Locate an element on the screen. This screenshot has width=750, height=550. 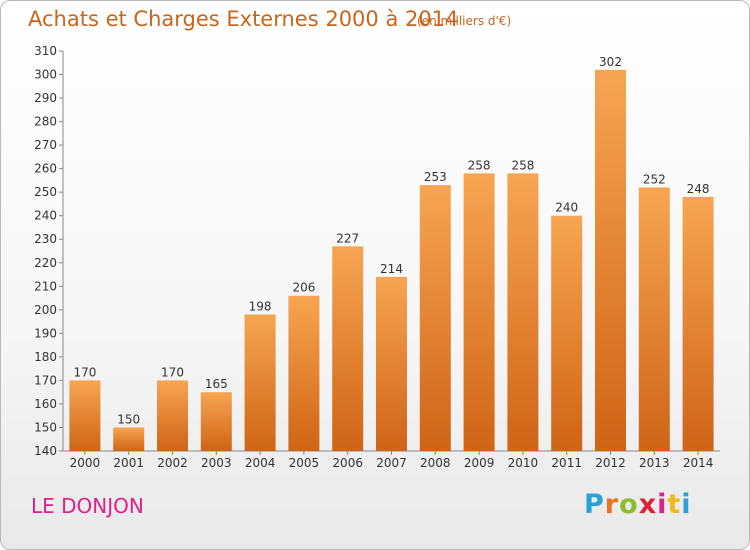
bar-value-label: 252 is located at coordinates (654, 179).